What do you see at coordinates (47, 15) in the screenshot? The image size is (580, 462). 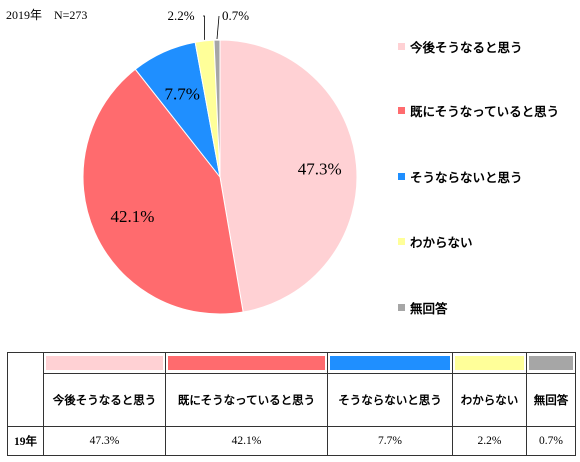 I see `chart-subtitle: 2019年 N=273` at bounding box center [47, 15].